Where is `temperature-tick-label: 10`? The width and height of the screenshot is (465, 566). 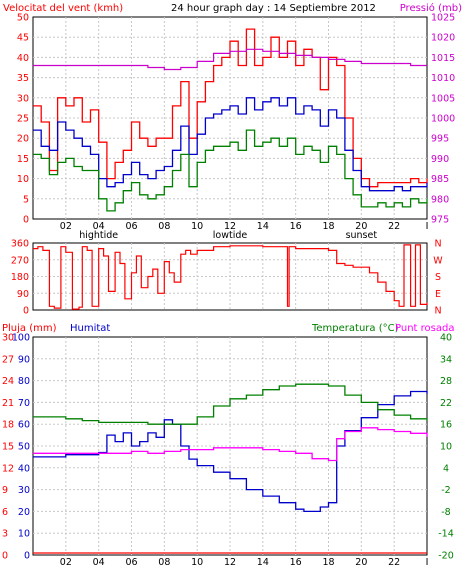 temperature-tick-label: 10 is located at coordinates (446, 447).